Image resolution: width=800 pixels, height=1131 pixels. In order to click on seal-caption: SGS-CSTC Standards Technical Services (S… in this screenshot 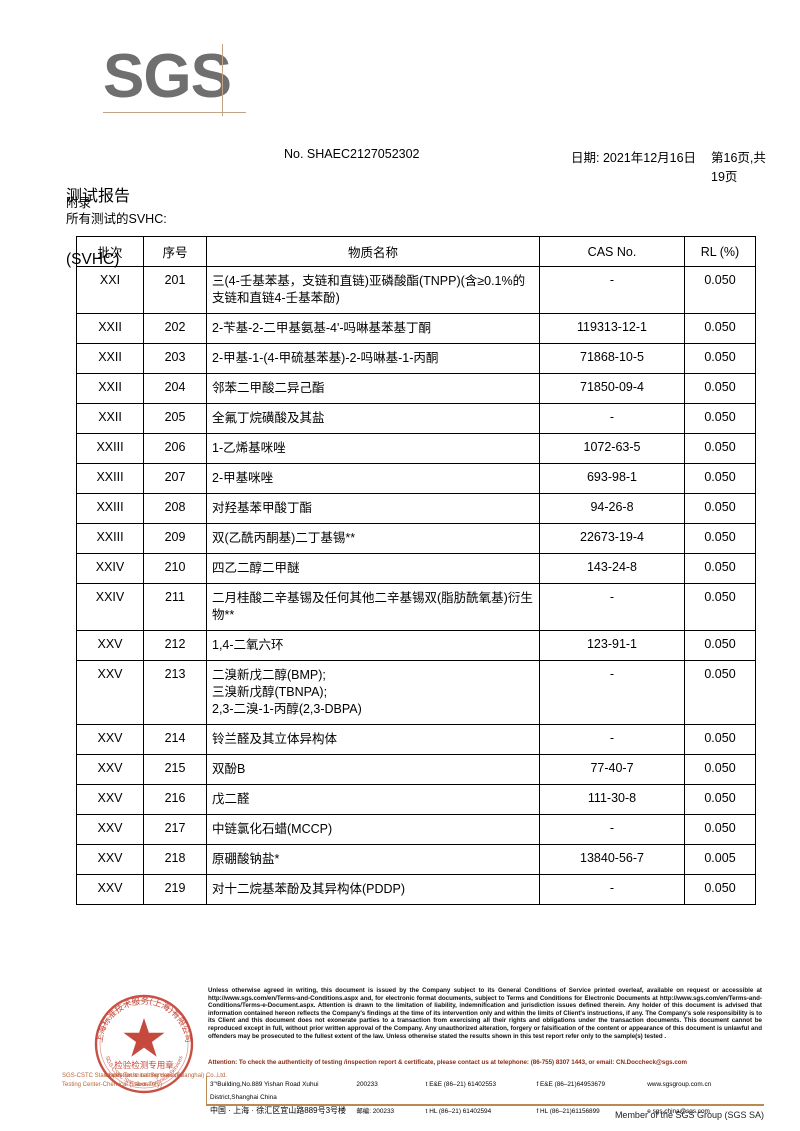, I will do `click(144, 1080)`.